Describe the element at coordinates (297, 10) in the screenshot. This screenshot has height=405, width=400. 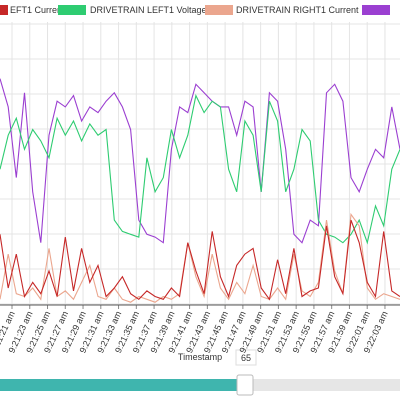
I see `legend-label: DRIVETRAIN RIGHT1 Current` at that location.